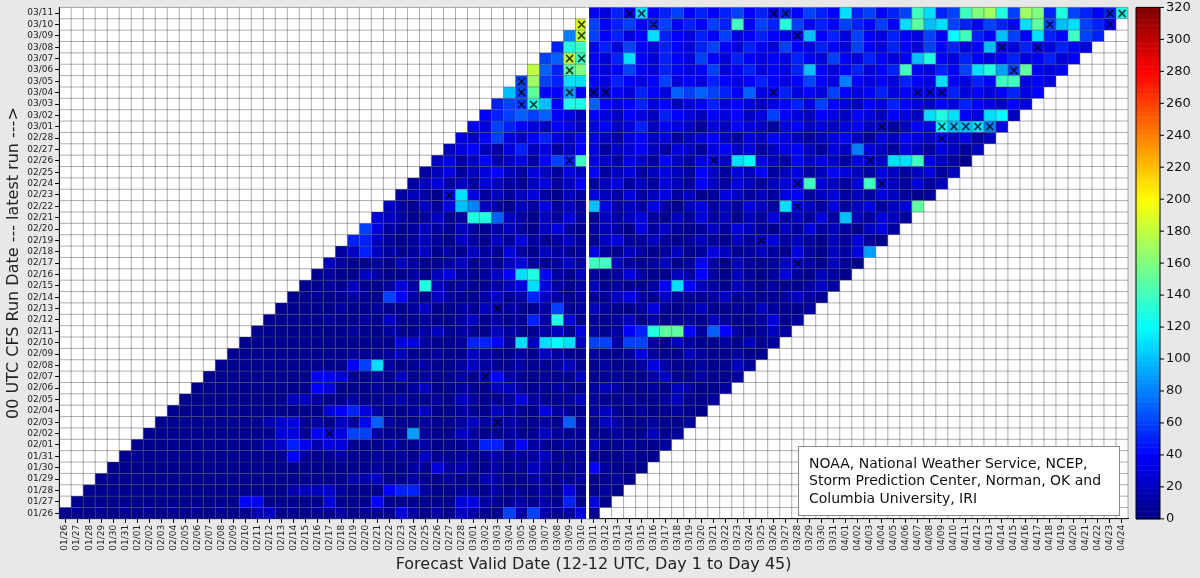 The height and width of the screenshot is (578, 1200). What do you see at coordinates (1170, 518) in the screenshot?
I see `color-bar-label: 0` at bounding box center [1170, 518].